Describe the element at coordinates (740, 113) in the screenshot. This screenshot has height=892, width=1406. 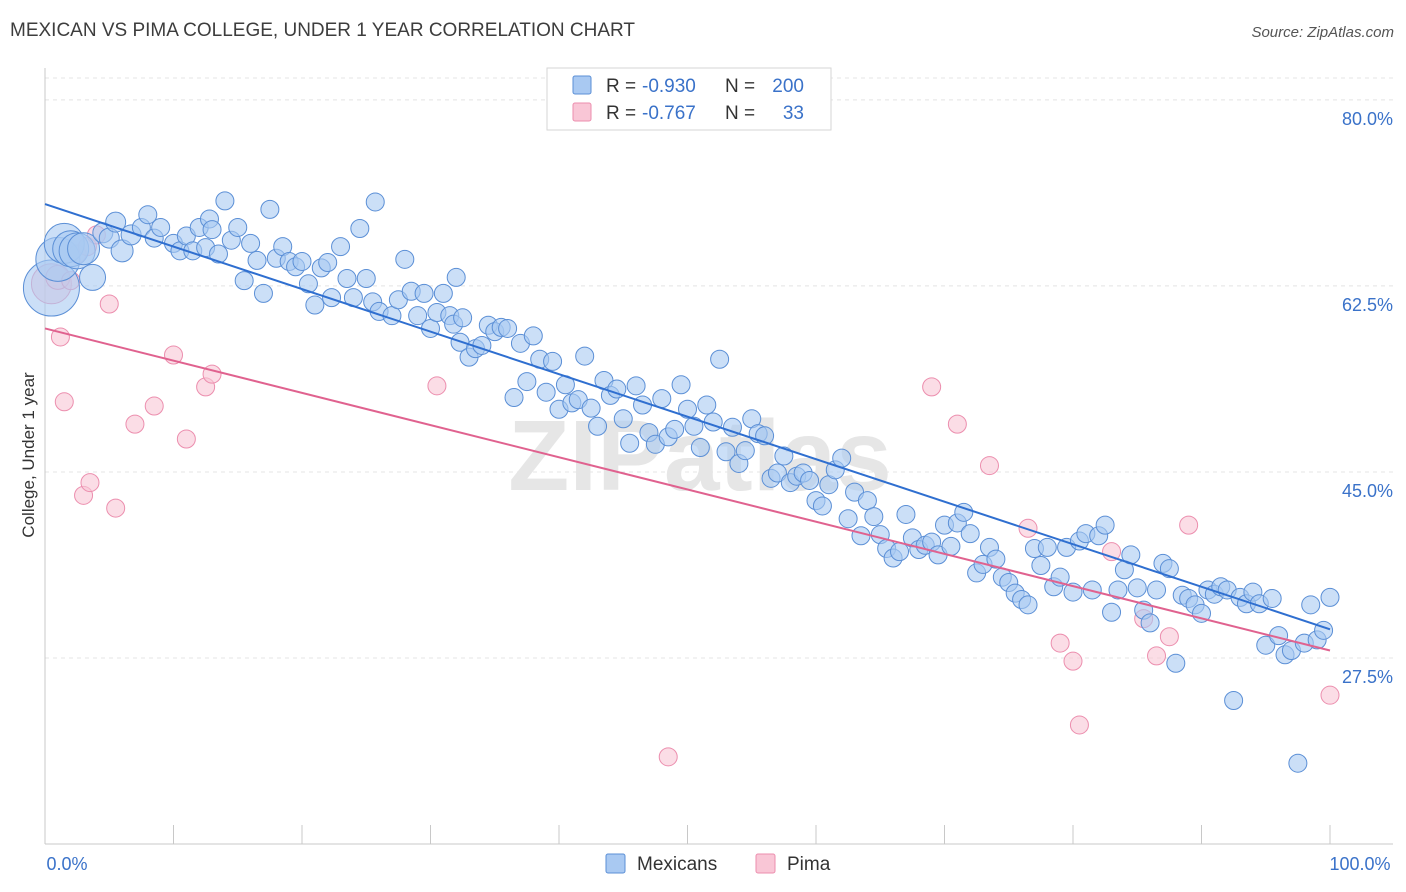
I see `stats-n-label-pima: N =` at that location.